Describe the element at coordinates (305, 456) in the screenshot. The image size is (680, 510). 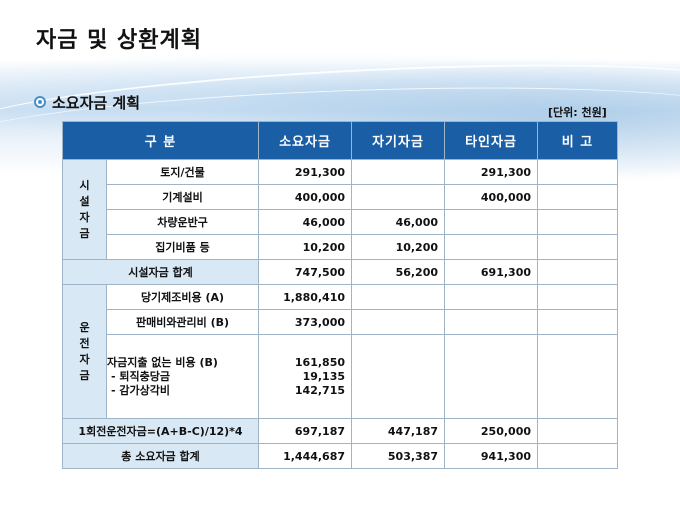
I see `cell-required: 1,444,687` at that location.